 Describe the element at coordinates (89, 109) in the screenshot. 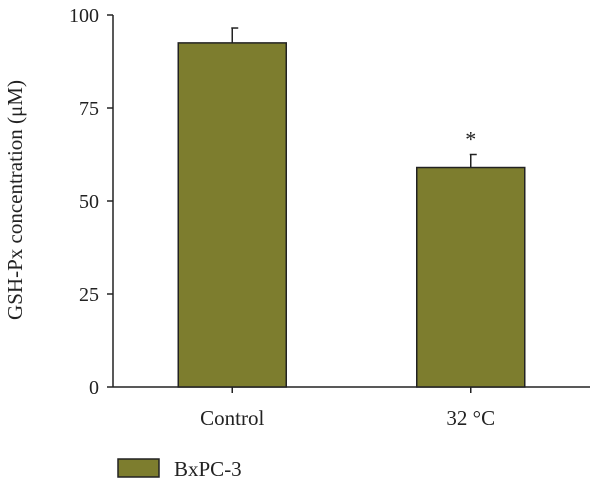

I see `y-tick-label: 75` at that location.